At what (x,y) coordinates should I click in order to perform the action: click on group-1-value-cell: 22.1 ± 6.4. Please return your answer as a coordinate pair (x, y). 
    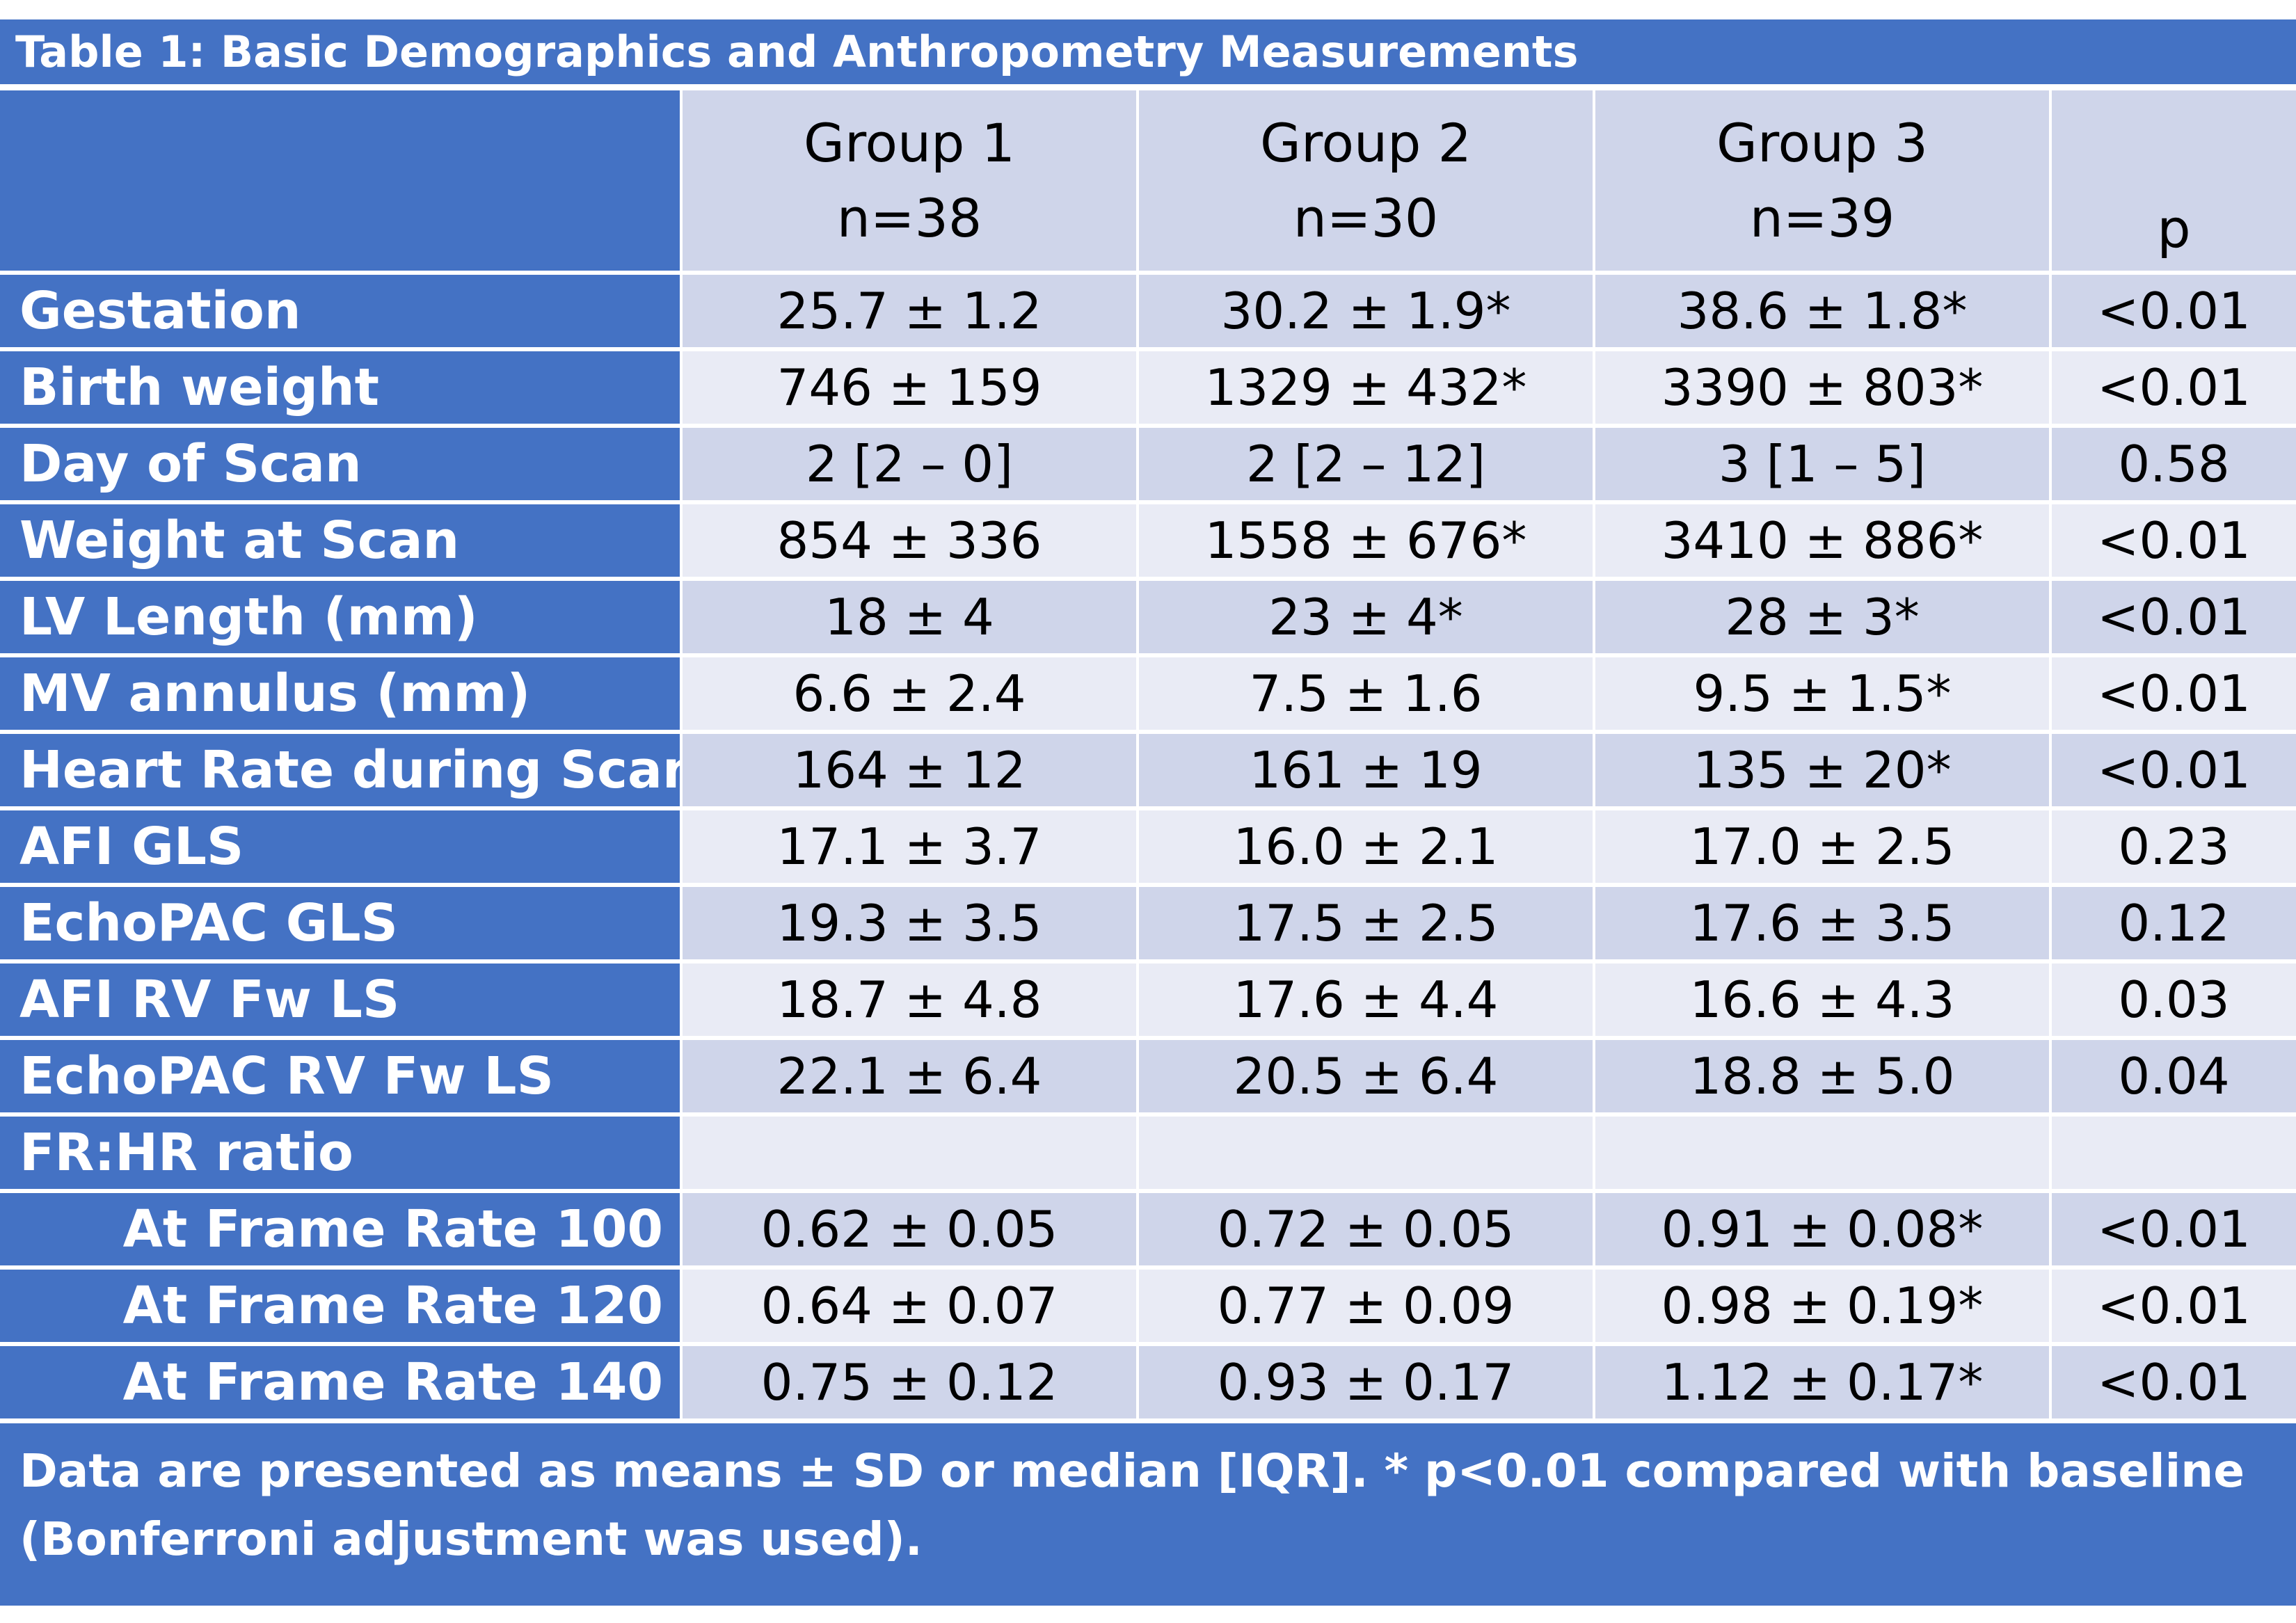
    Looking at the image, I should click on (911, 1079).